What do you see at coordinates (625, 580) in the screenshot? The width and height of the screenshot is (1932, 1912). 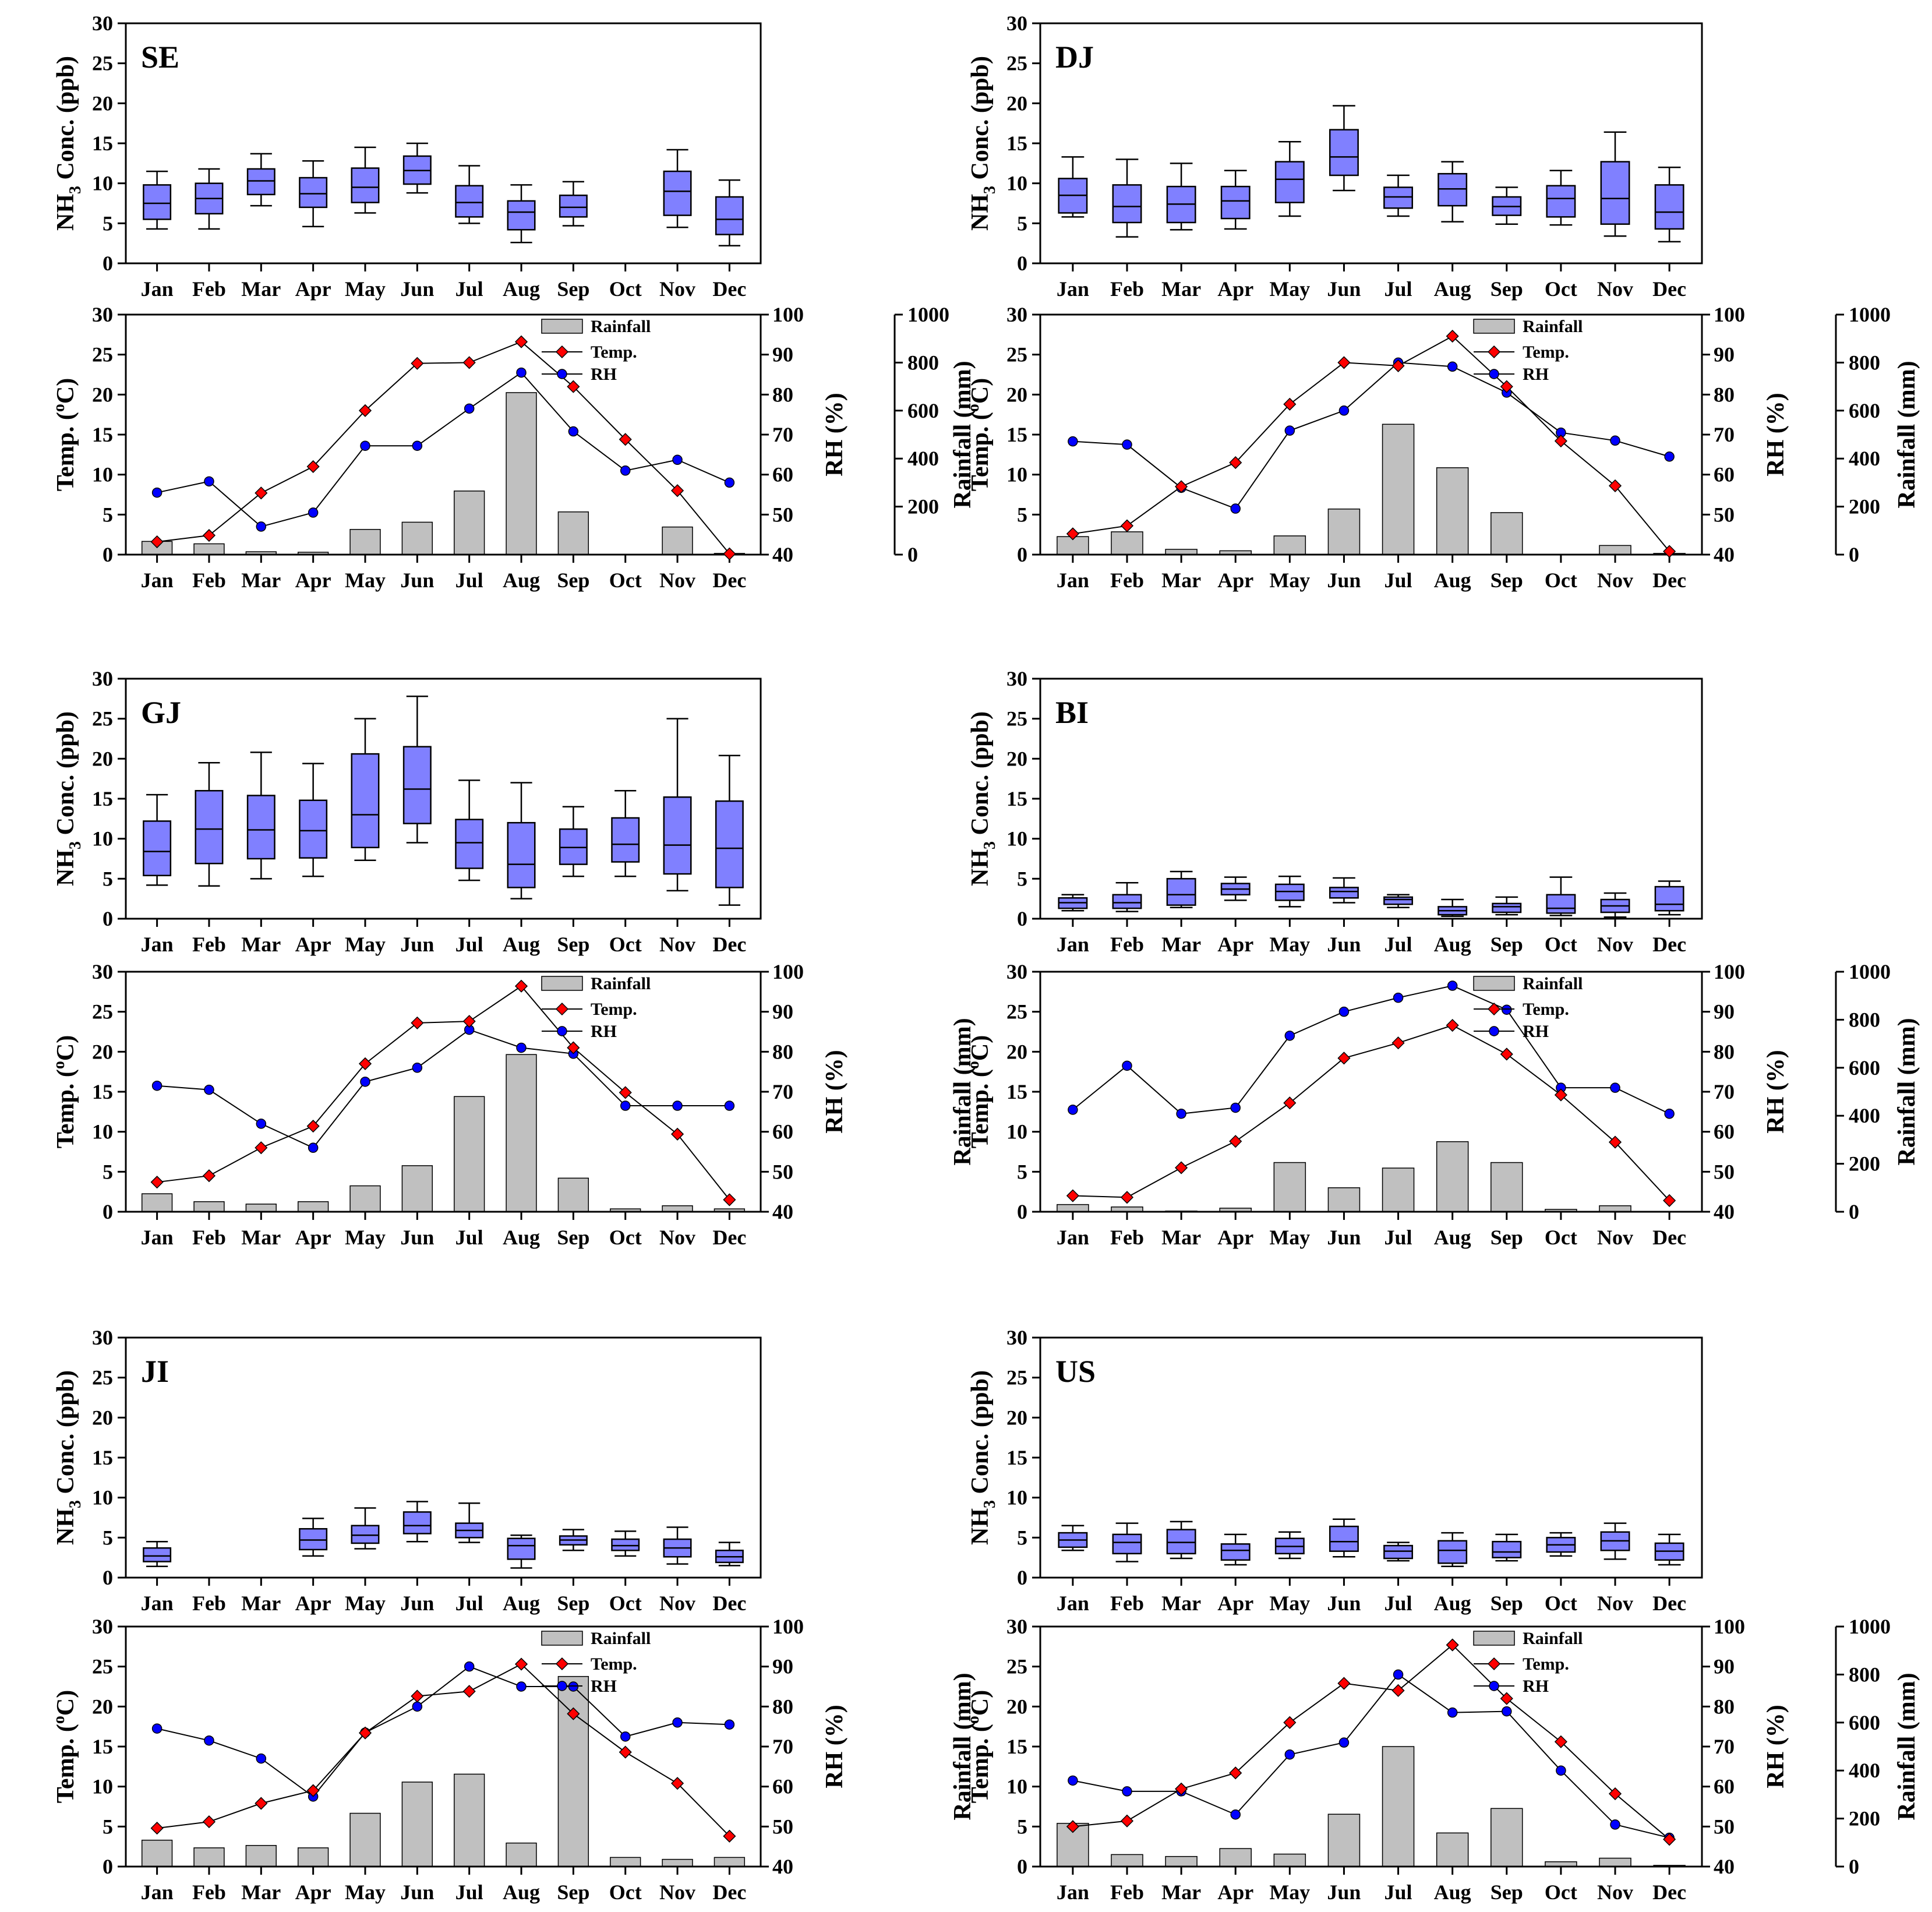 I see `met-xtick-label: Oct` at bounding box center [625, 580].